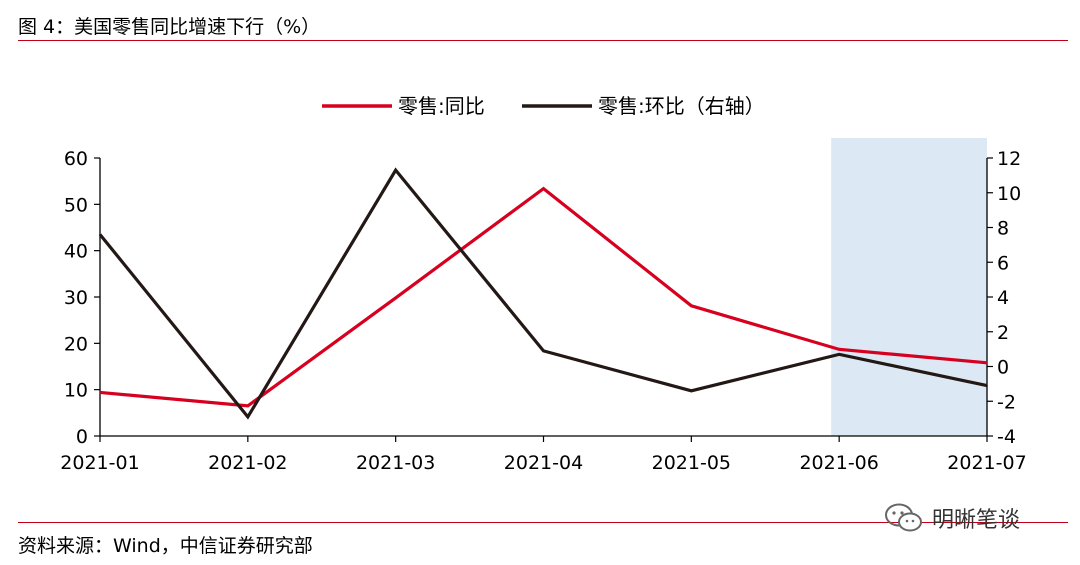 The height and width of the screenshot is (565, 1080). I want to click on y-right-tick-label: 0, so click(1003, 368).